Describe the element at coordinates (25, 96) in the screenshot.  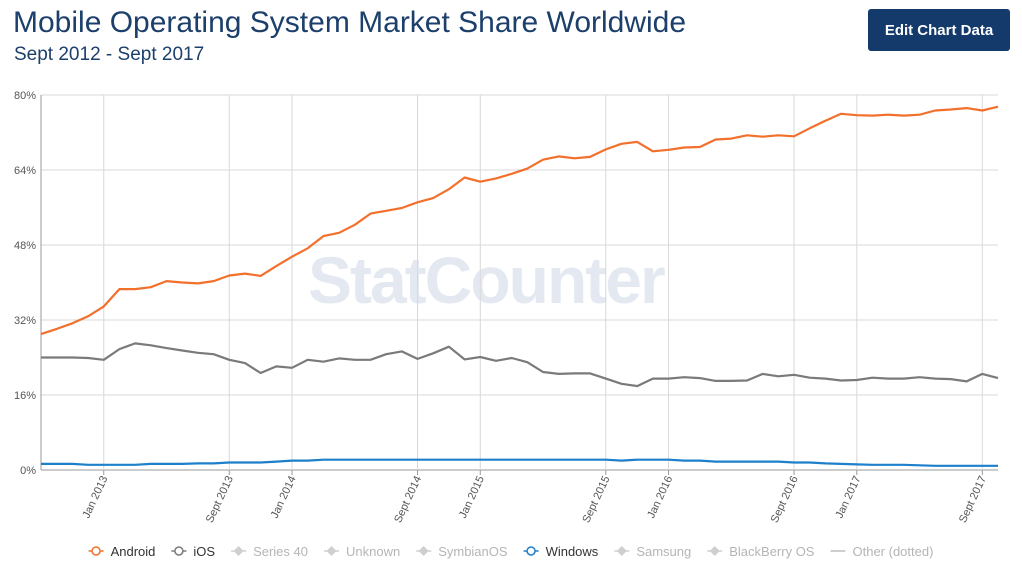
I see `y-tick-label: 80%` at that location.